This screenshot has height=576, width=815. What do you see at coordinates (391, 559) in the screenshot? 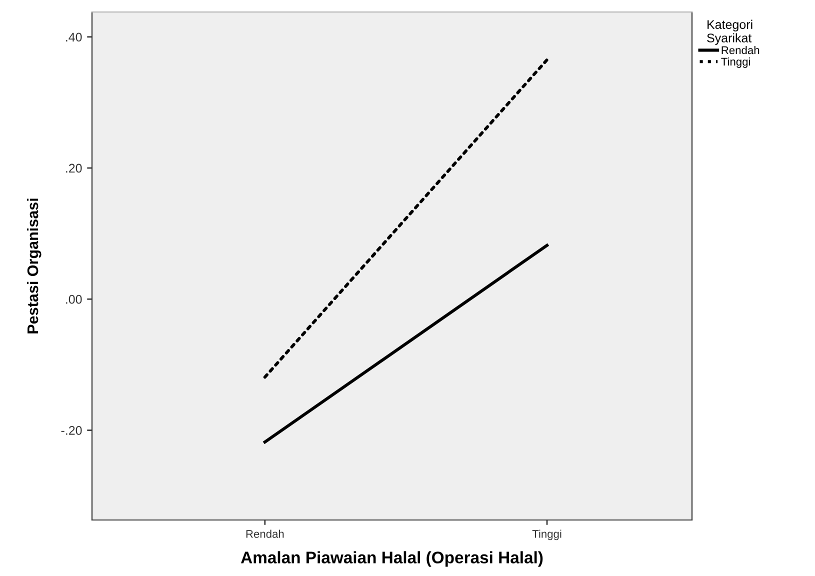
I see `x-axis-title: Amalan Piawaian Halal (Operasi Halal)` at bounding box center [391, 559].